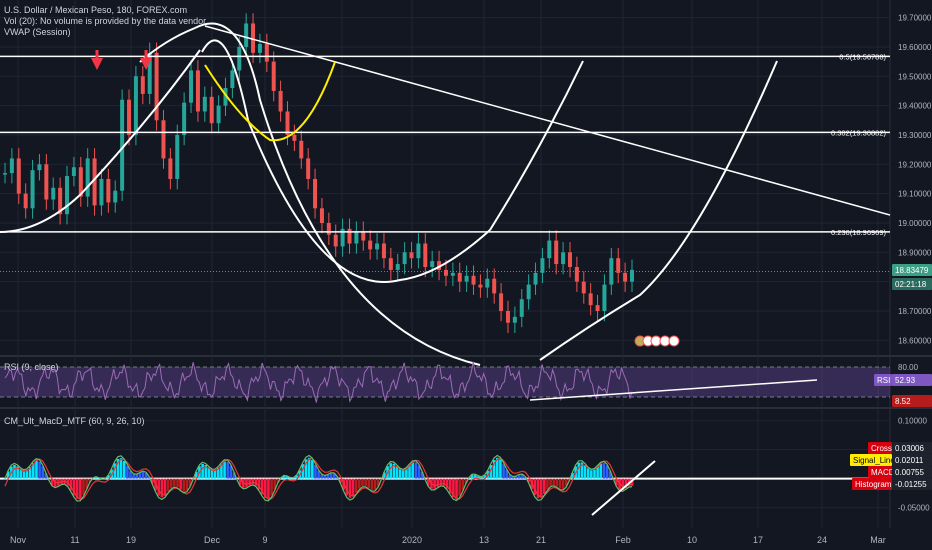 This screenshot has width=932, height=550. What do you see at coordinates (264, 540) in the screenshot?
I see `x-tick-label: 9` at bounding box center [264, 540].